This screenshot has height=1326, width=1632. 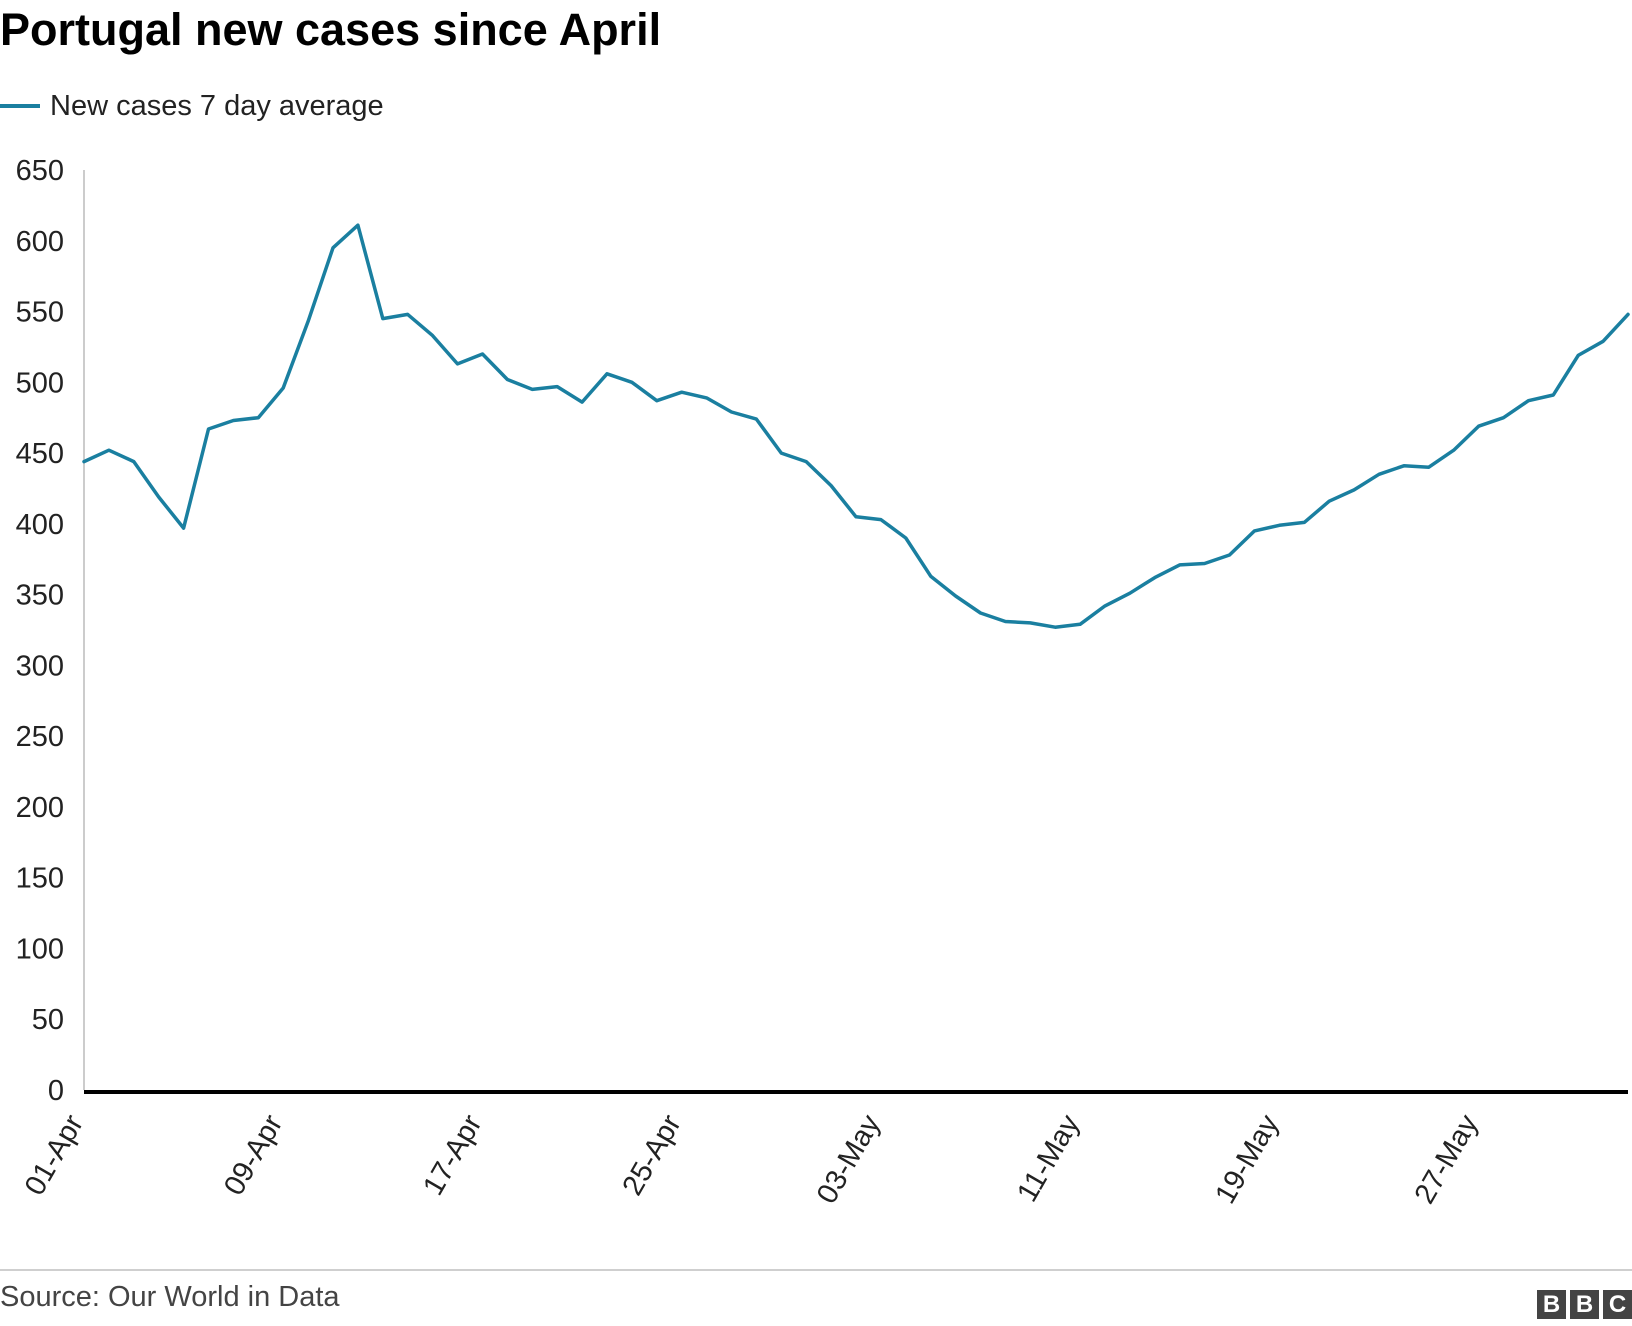 What do you see at coordinates (1247, 1159) in the screenshot?
I see `x-tick-label: 19-May` at bounding box center [1247, 1159].